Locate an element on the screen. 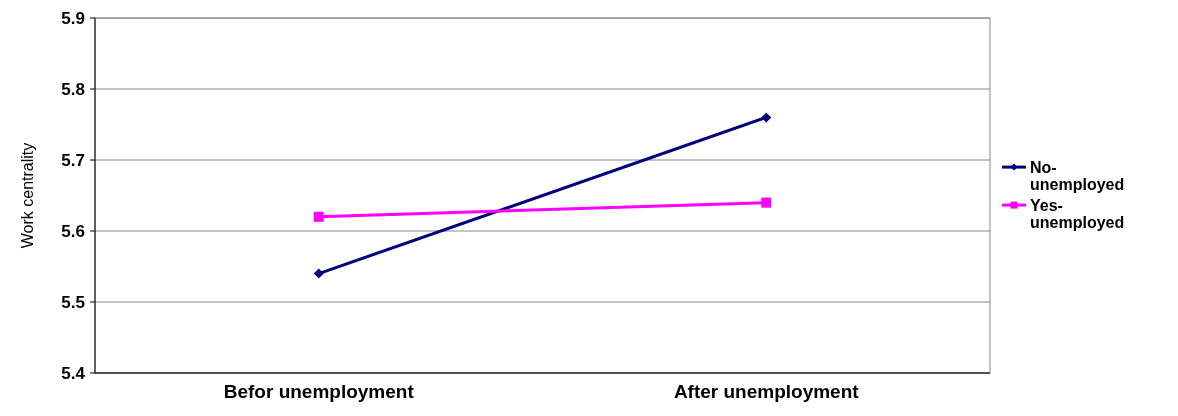 Image resolution: width=1178 pixels, height=416 pixels. y-tick-label: 5.7 is located at coordinates (73, 160).